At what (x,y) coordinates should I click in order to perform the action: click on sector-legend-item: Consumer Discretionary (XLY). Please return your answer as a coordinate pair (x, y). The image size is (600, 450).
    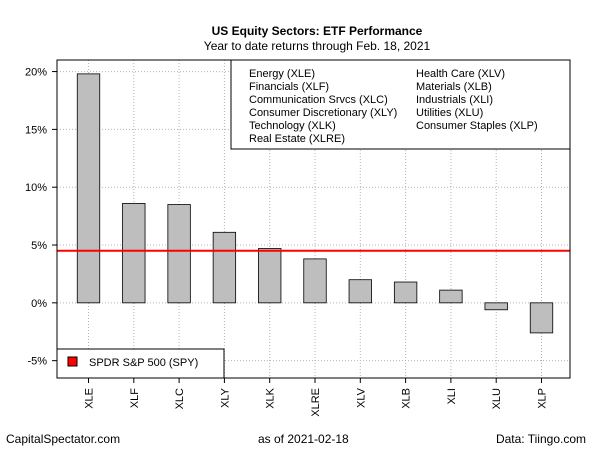
    Looking at the image, I should click on (323, 113).